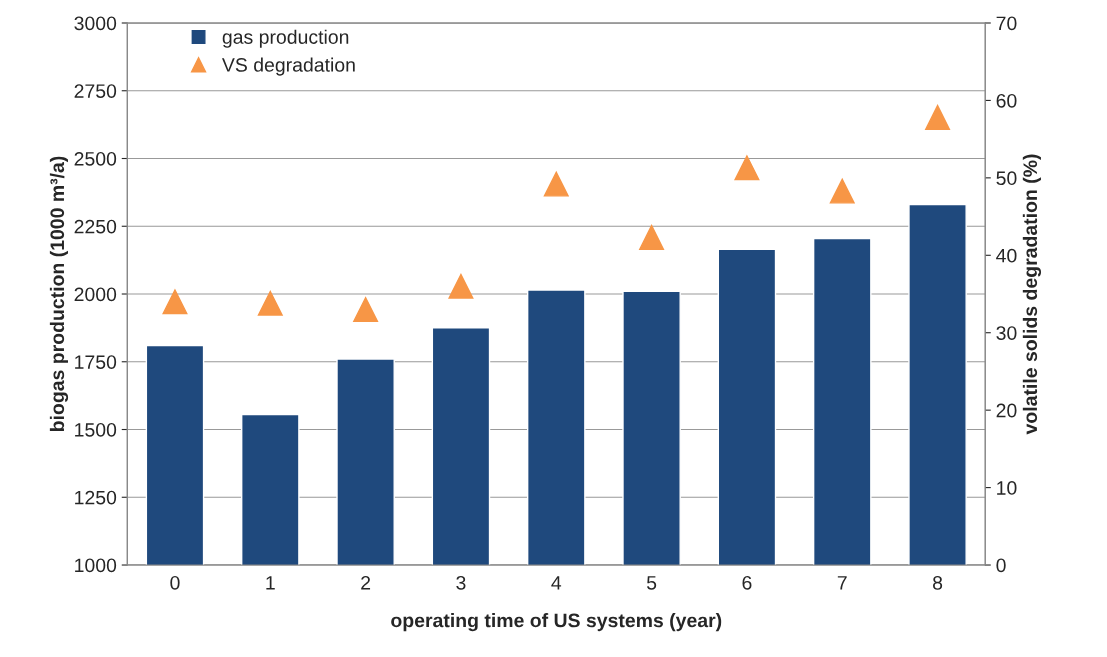 This screenshot has width=1107, height=657. Describe the element at coordinates (1006, 255) in the screenshot. I see `y2-tick-label: 40` at that location.